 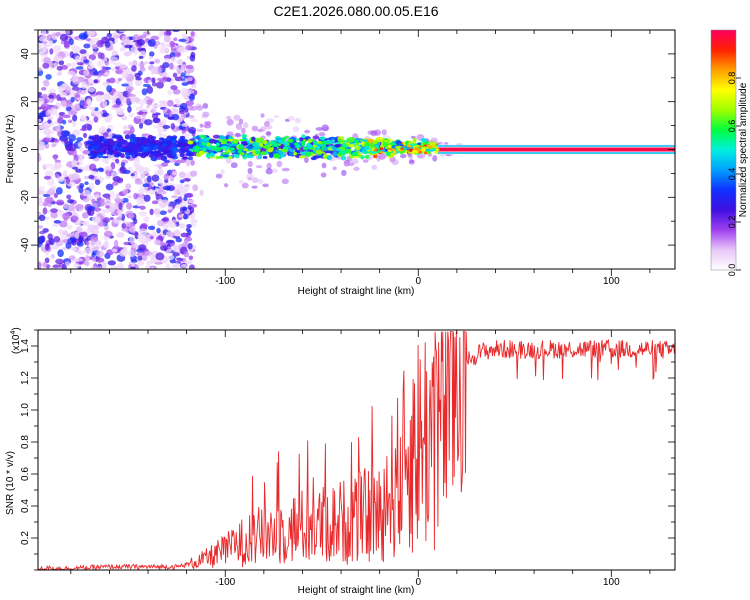 What do you see at coordinates (732, 126) in the screenshot?
I see `colorbar-tick-label: 0.6` at bounding box center [732, 126].